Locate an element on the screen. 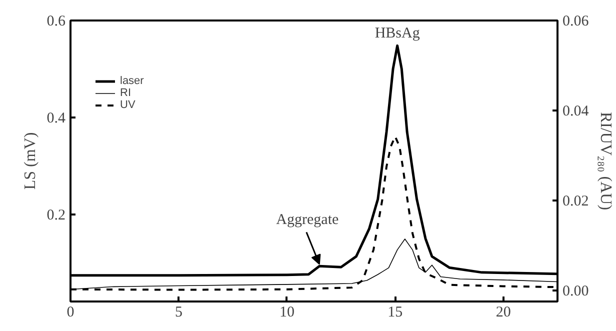 Image resolution: width=616 pixels, height=331 pixels. y2-tick-label: 0.02 is located at coordinates (575, 201).